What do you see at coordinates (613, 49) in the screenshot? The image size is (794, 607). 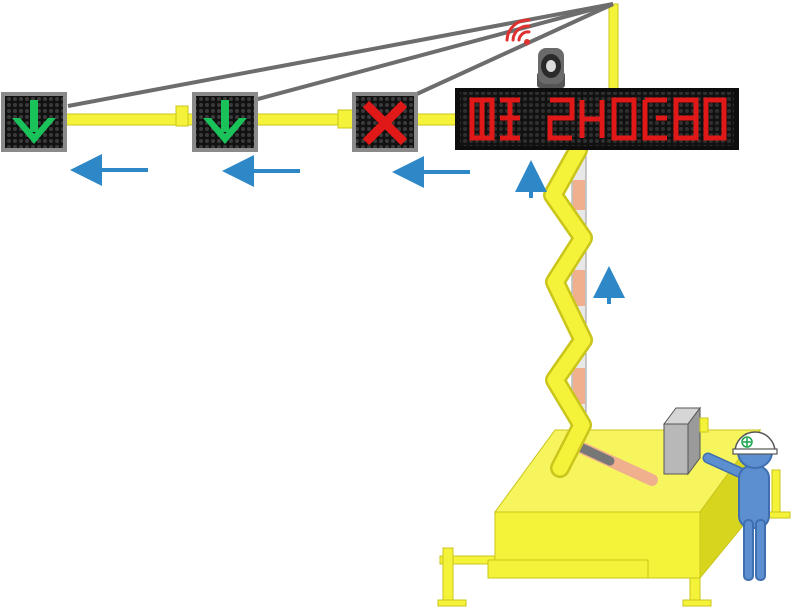 I see `top-pole` at bounding box center [613, 49].